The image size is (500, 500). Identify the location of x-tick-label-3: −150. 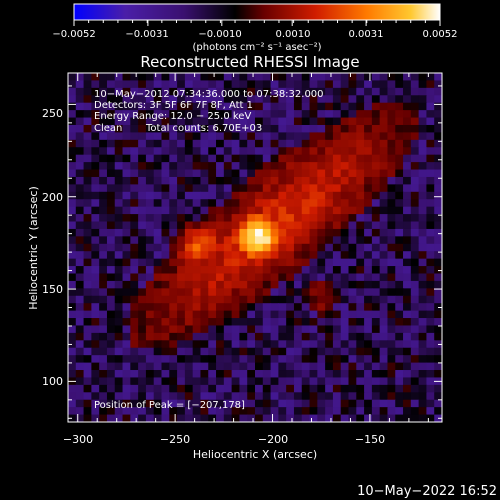
(370, 439).